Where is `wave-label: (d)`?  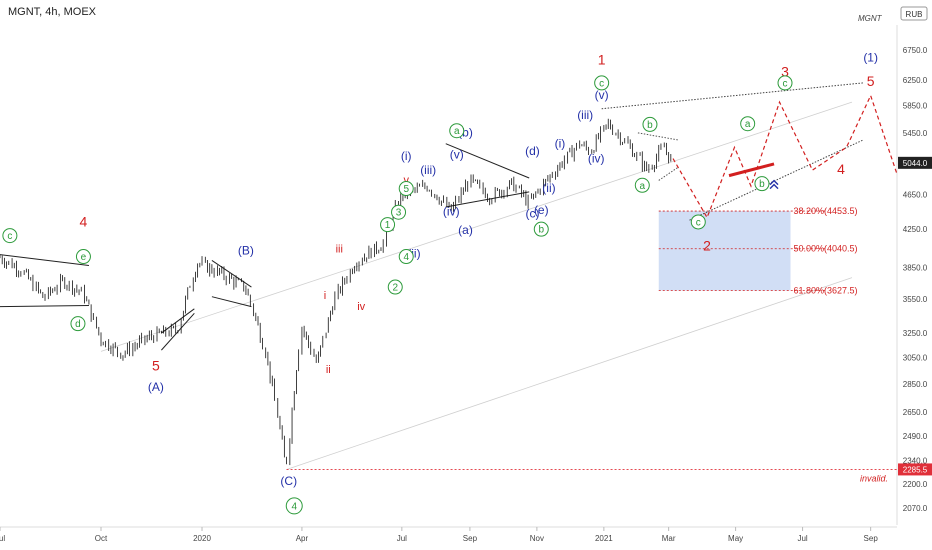 wave-label: (d) is located at coordinates (532, 151).